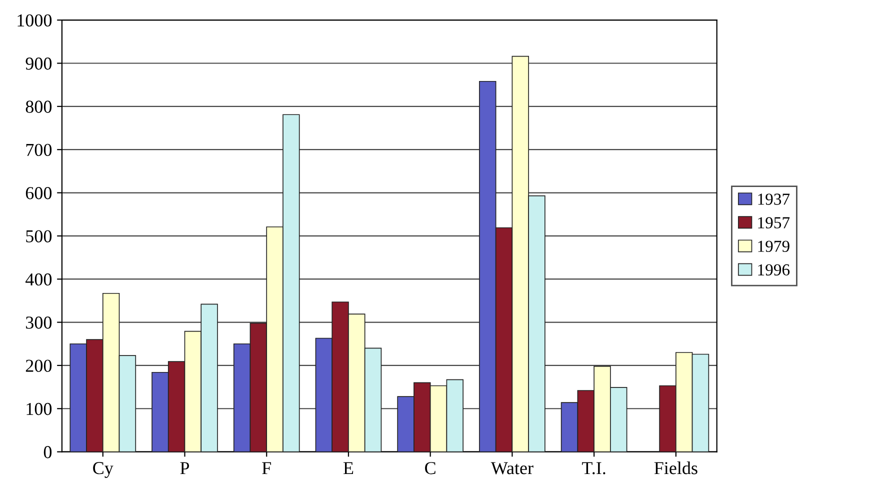 Image resolution: width=885 pixels, height=502 pixels. Describe the element at coordinates (39, 409) in the screenshot. I see `y-tick-label: 100` at that location.